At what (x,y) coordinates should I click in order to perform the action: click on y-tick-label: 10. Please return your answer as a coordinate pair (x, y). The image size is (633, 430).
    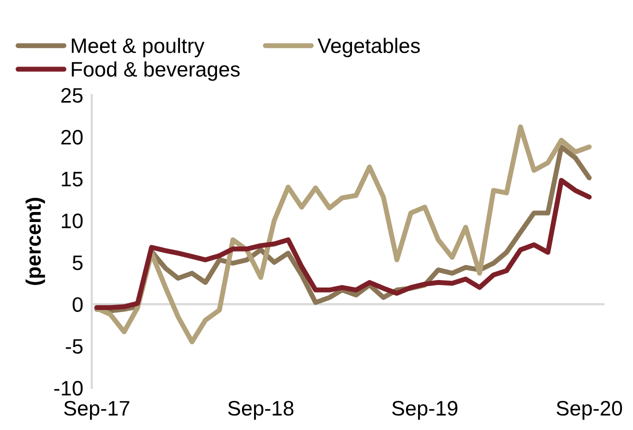
    Looking at the image, I should click on (72, 221).